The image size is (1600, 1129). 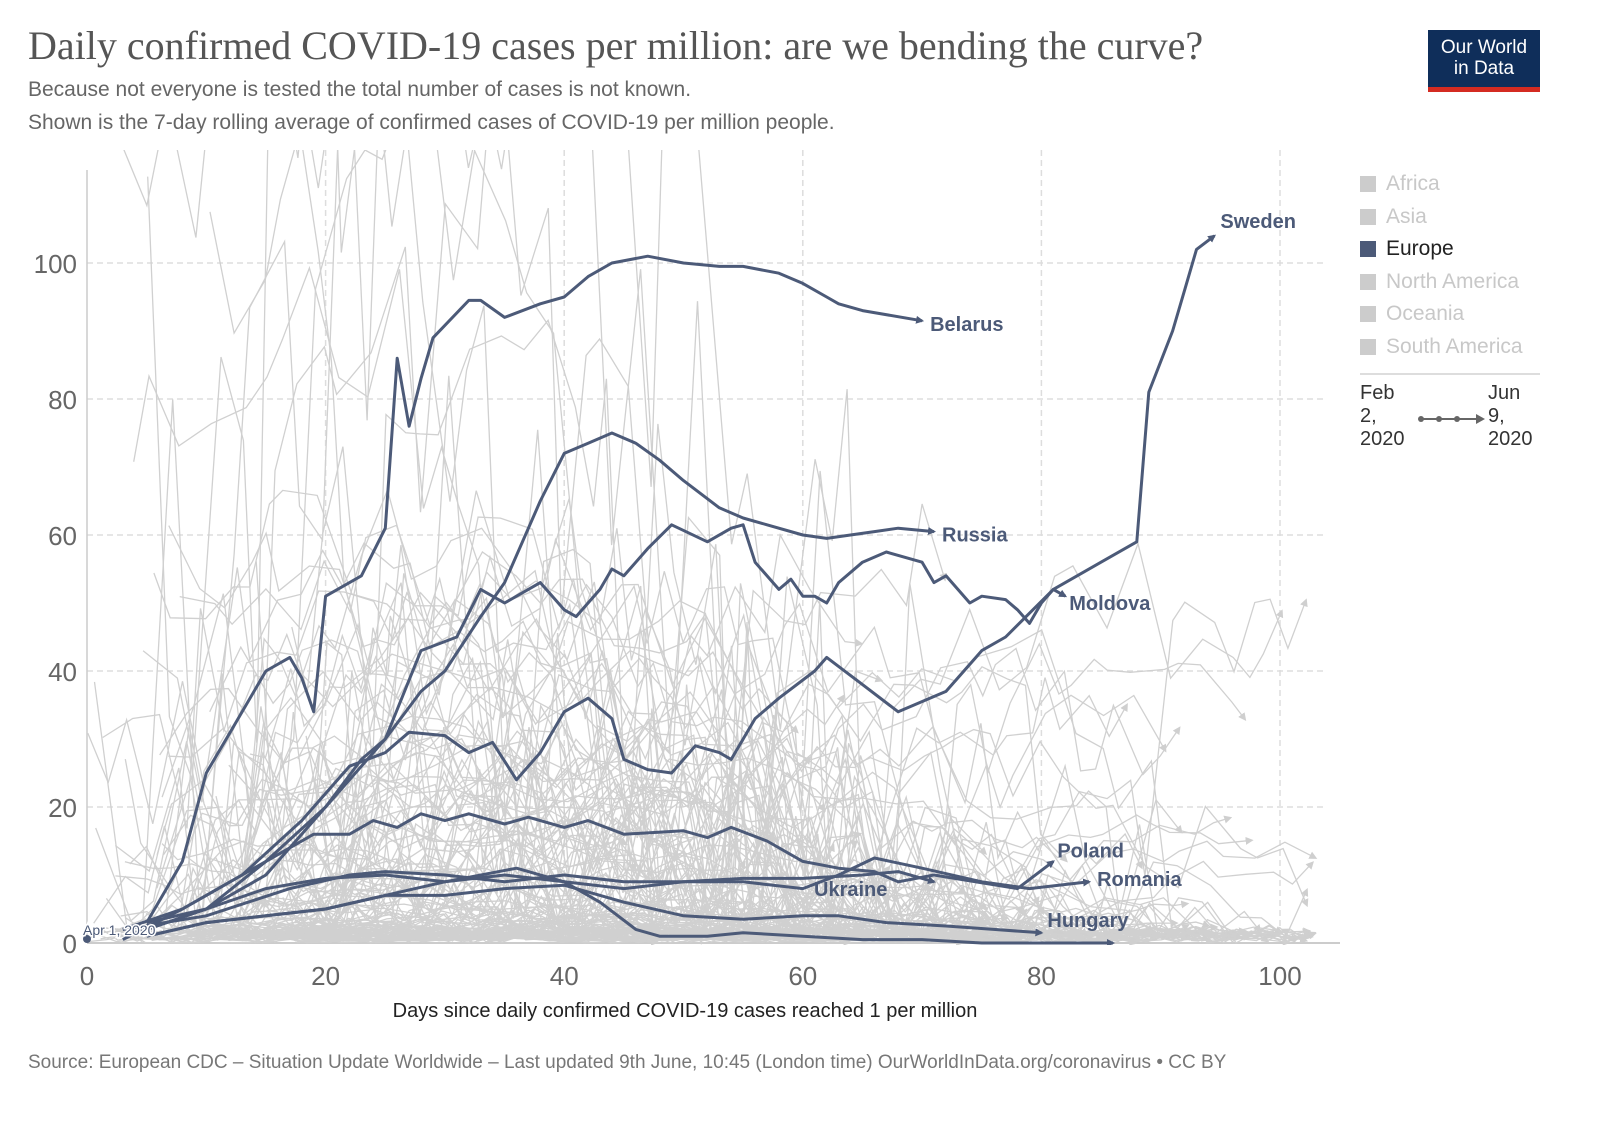 I want to click on y-tick-label: 80, so click(x=62, y=400).